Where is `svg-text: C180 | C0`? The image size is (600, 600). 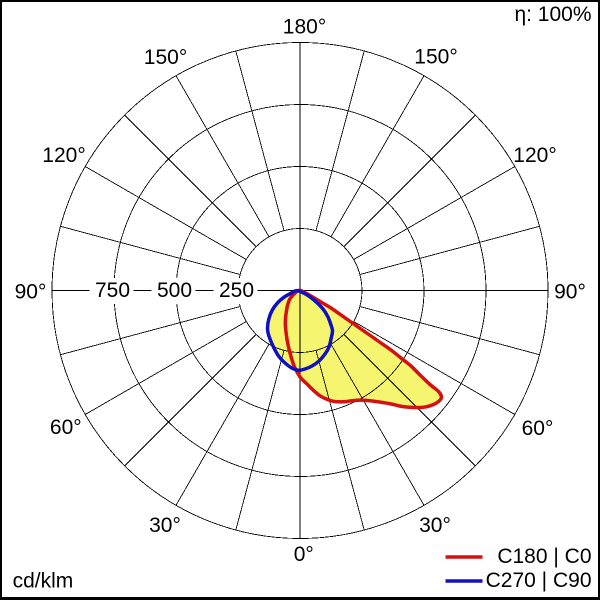 svg-text: C180 | C0 is located at coordinates (544, 556).